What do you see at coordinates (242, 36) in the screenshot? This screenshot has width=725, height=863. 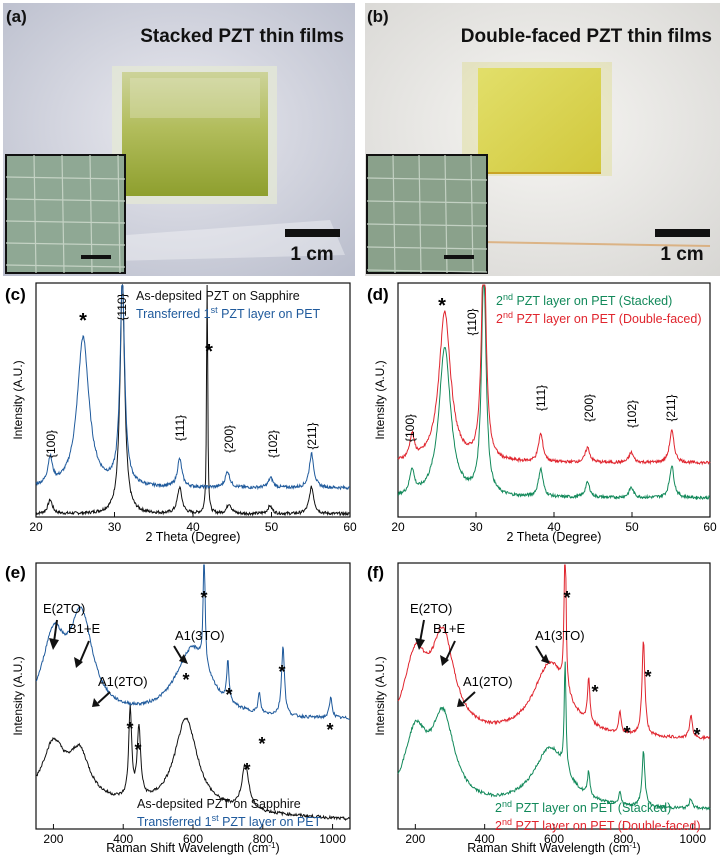 I see `photo-title: Stacked PZT thin films` at bounding box center [242, 36].